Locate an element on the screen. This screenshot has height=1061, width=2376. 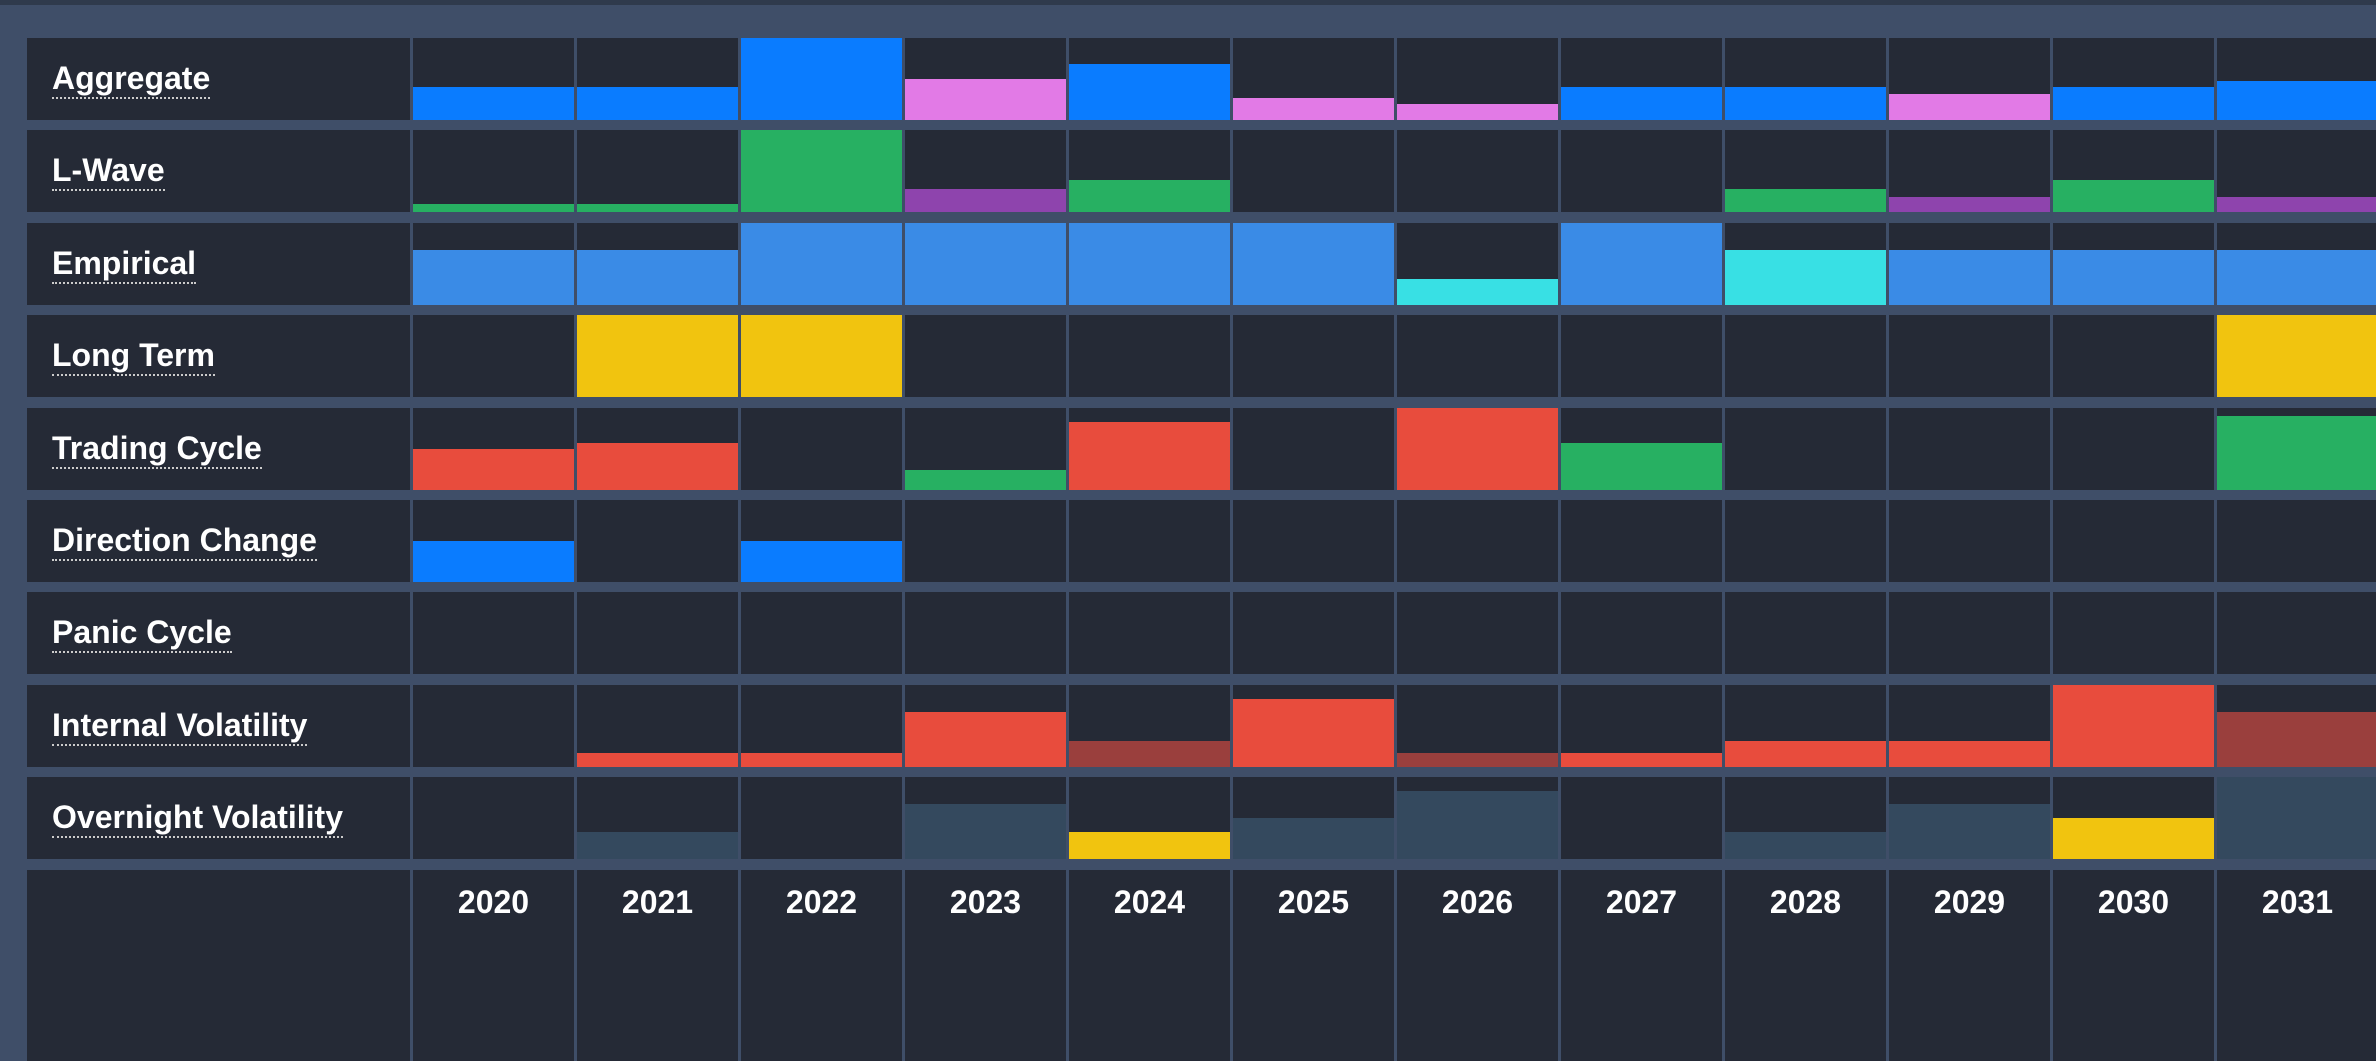
row-label: L-Wave is located at coordinates (108, 171).